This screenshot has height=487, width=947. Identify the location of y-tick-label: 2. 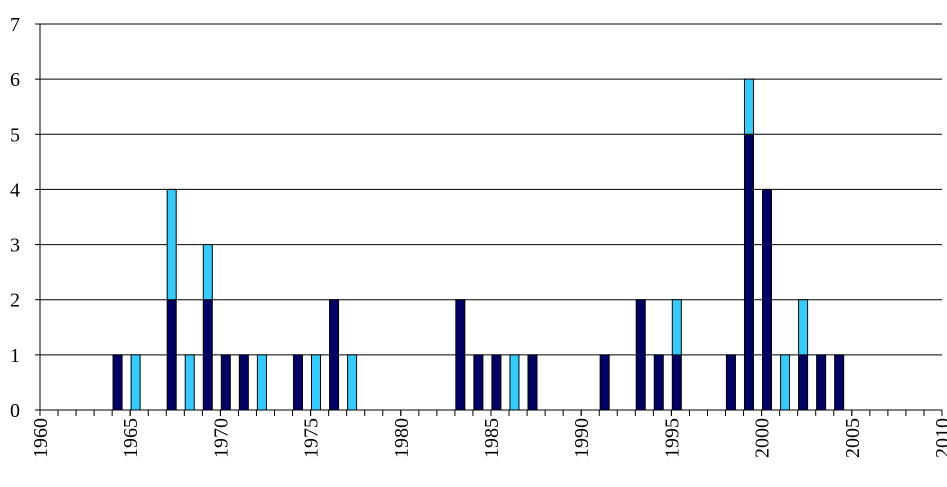
(15, 301).